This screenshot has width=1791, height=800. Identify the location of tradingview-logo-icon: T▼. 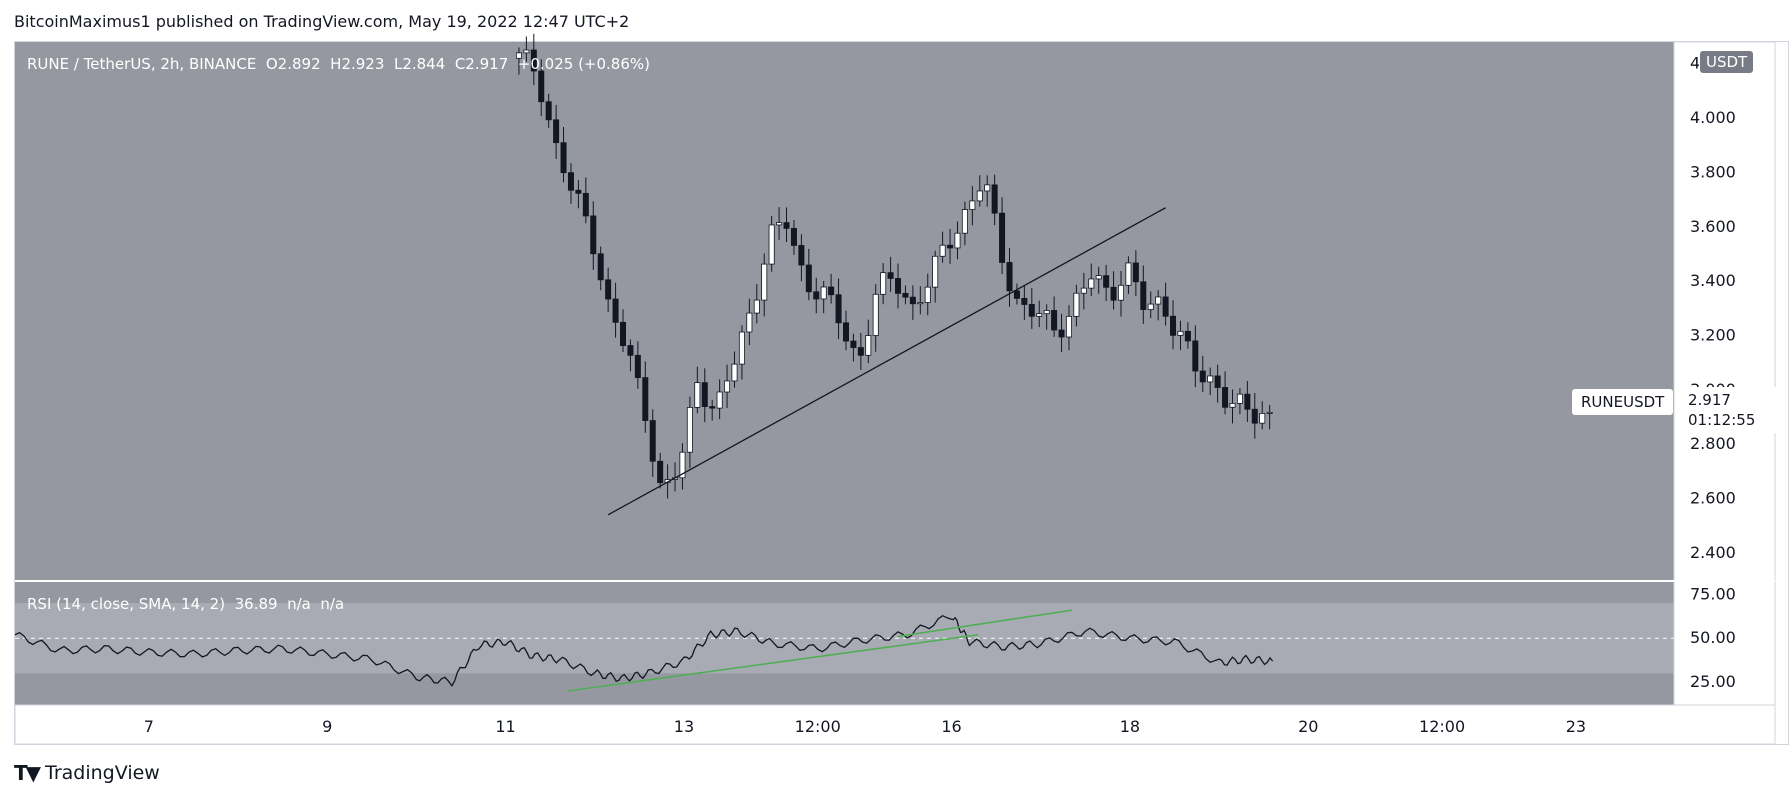
(27, 773).